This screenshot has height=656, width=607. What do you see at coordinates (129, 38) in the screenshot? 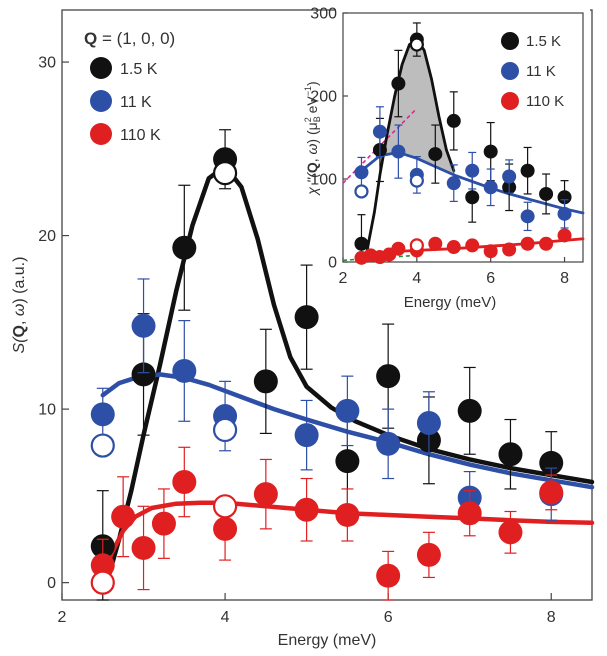
I see `main-legend-title: Q = (1, 0, 0)` at bounding box center [129, 38].